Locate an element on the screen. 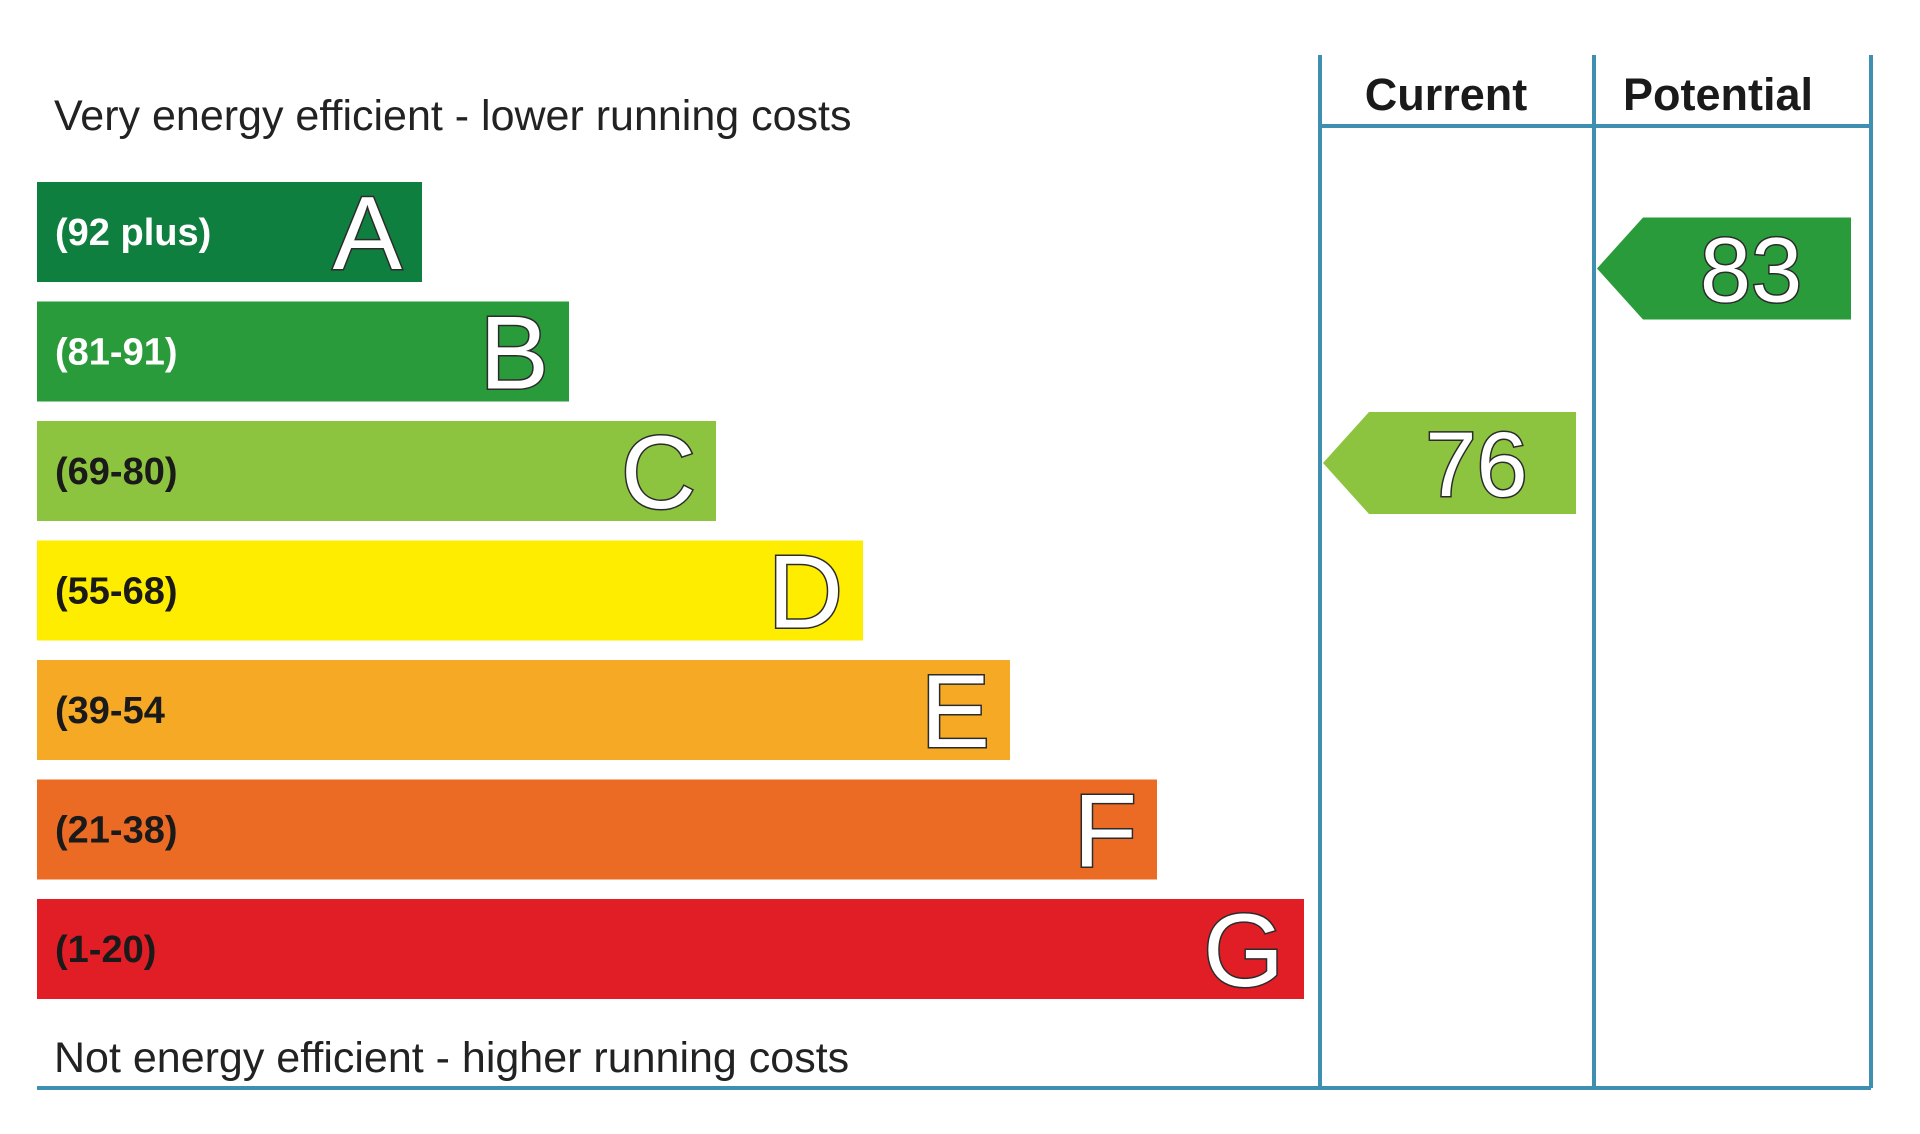 The height and width of the screenshot is (1134, 1920). band-d-letter: D is located at coordinates (805, 593).